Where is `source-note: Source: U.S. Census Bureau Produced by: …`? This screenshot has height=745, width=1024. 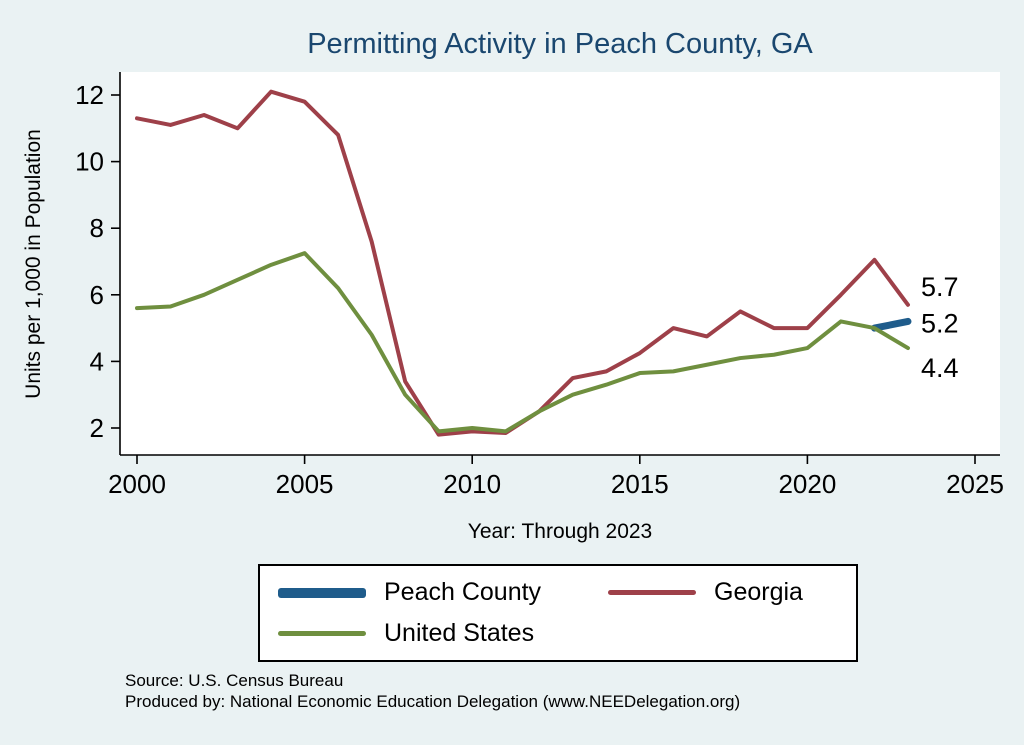
source-note: Source: U.S. Census Bureau Produced by: … is located at coordinates (432, 691).